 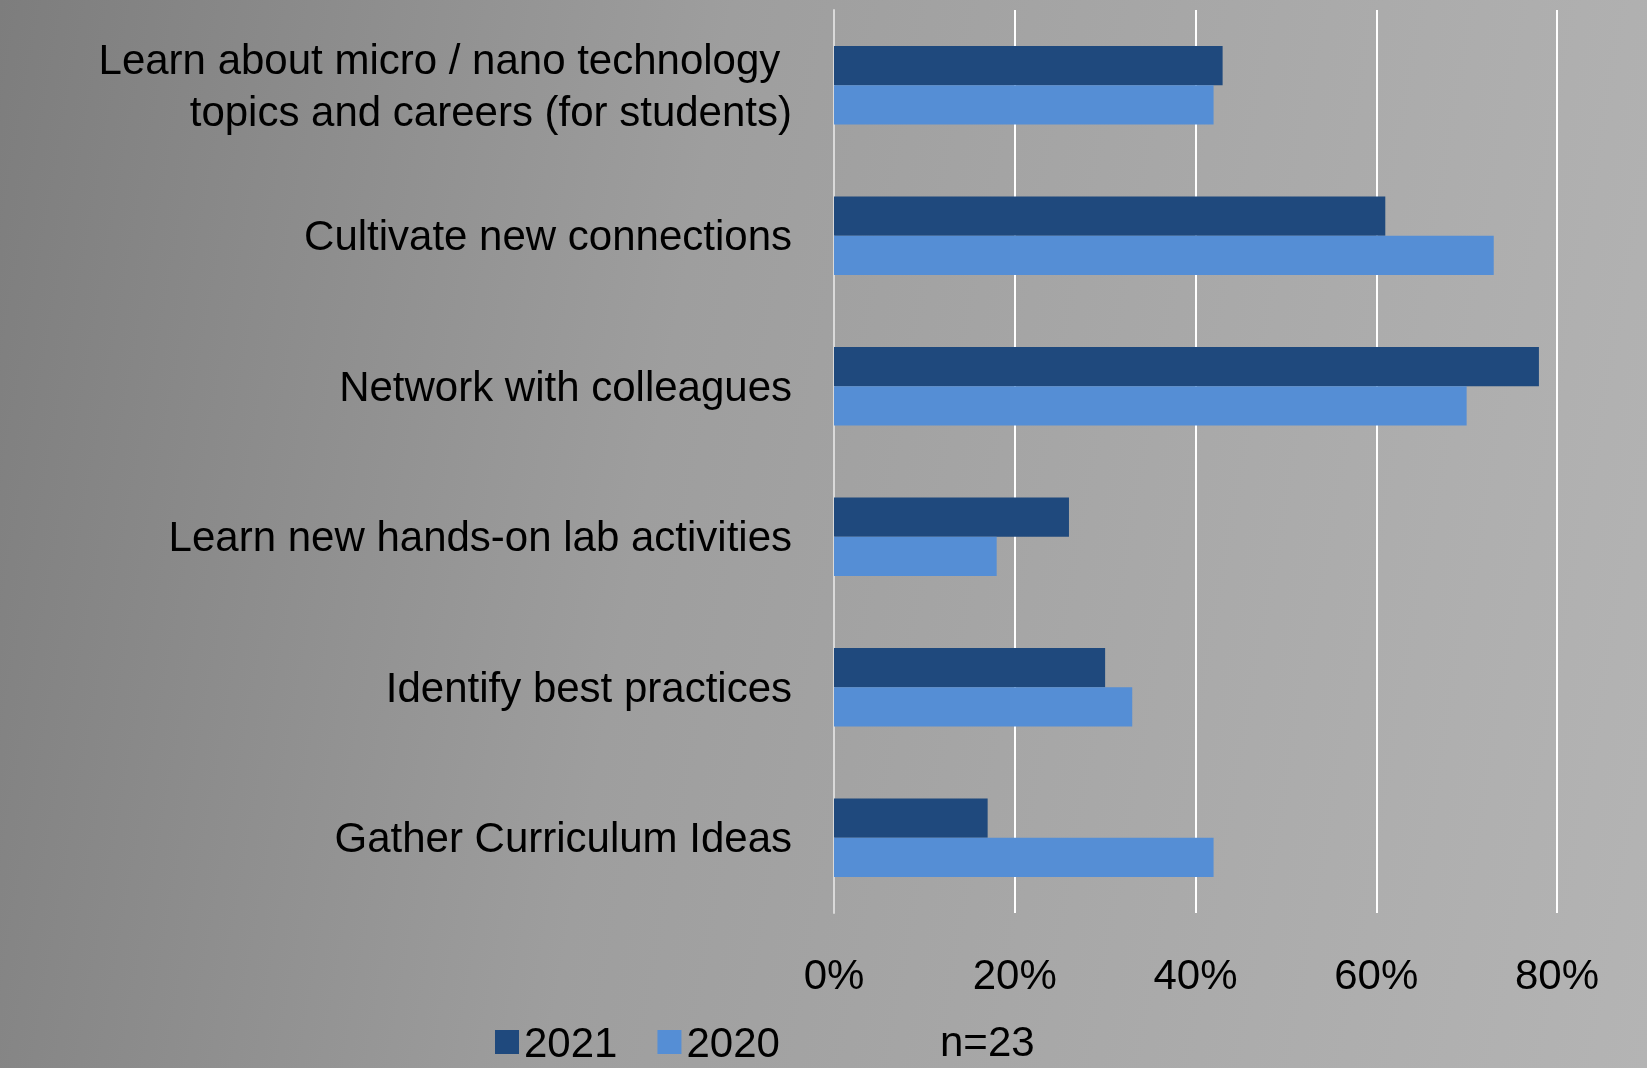 What do you see at coordinates (548, 236) in the screenshot?
I see `y-tick-label: Cultivate new connections` at bounding box center [548, 236].